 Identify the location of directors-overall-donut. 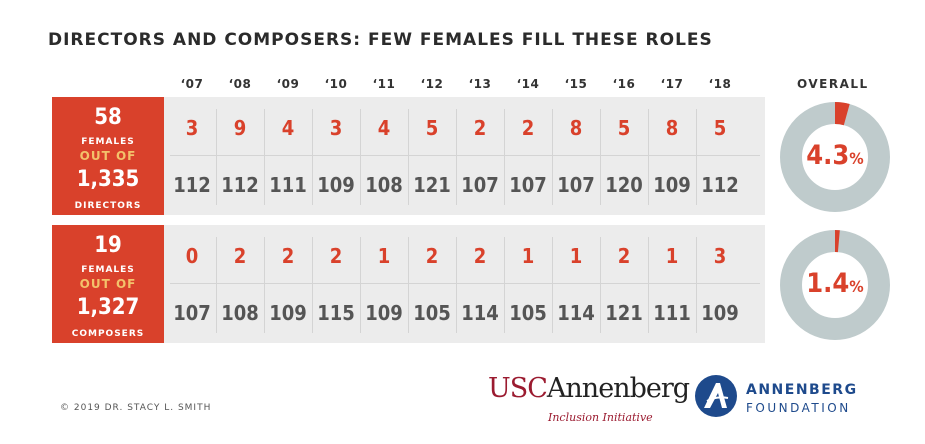
(835, 157).